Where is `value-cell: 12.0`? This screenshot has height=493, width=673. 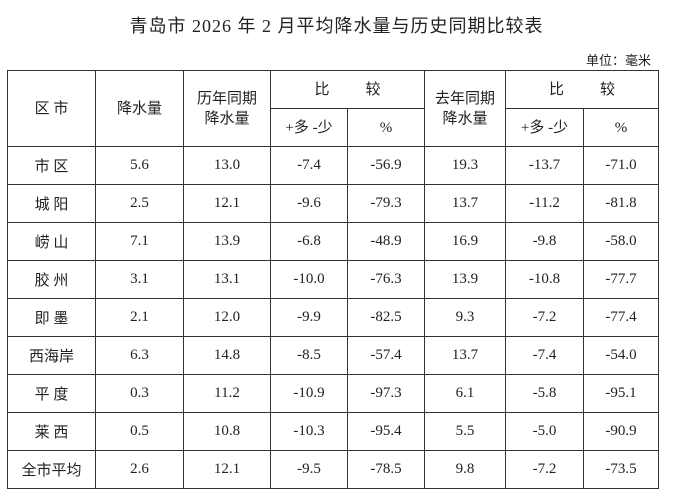
value-cell: 12.0 is located at coordinates (227, 317).